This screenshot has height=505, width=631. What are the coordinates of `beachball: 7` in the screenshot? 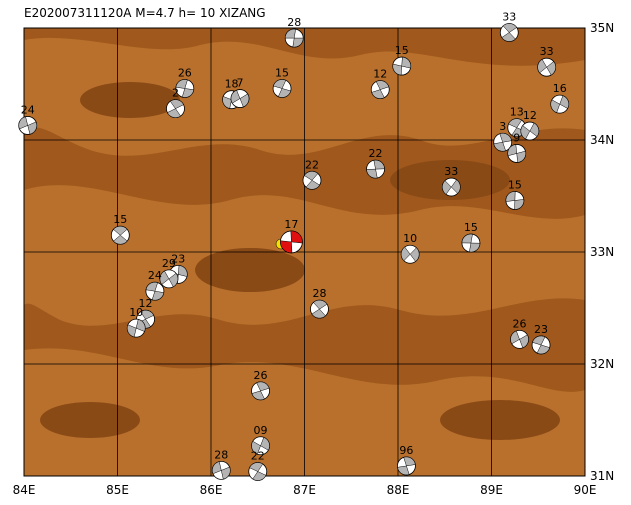 It's located at (240, 92).